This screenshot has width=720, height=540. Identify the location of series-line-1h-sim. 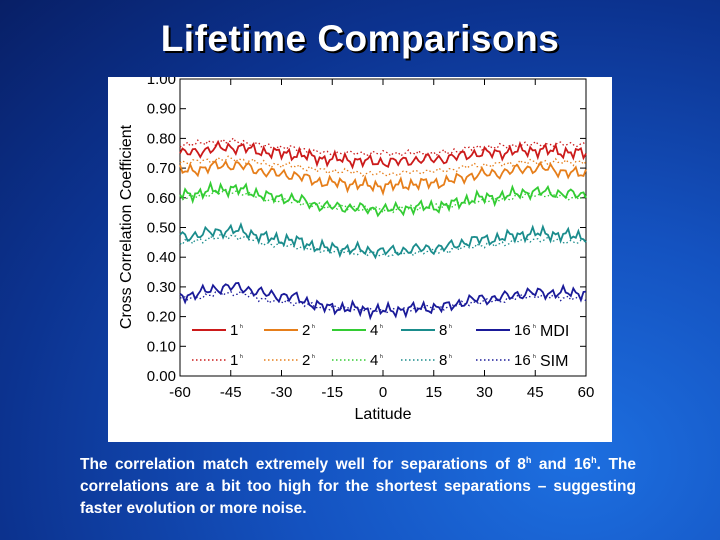
(383, 147).